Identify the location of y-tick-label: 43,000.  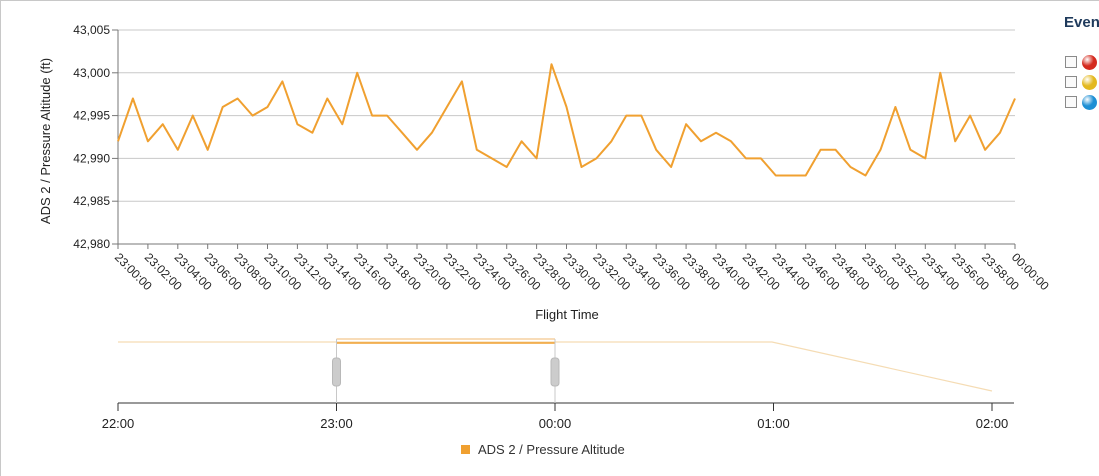
(91, 73).